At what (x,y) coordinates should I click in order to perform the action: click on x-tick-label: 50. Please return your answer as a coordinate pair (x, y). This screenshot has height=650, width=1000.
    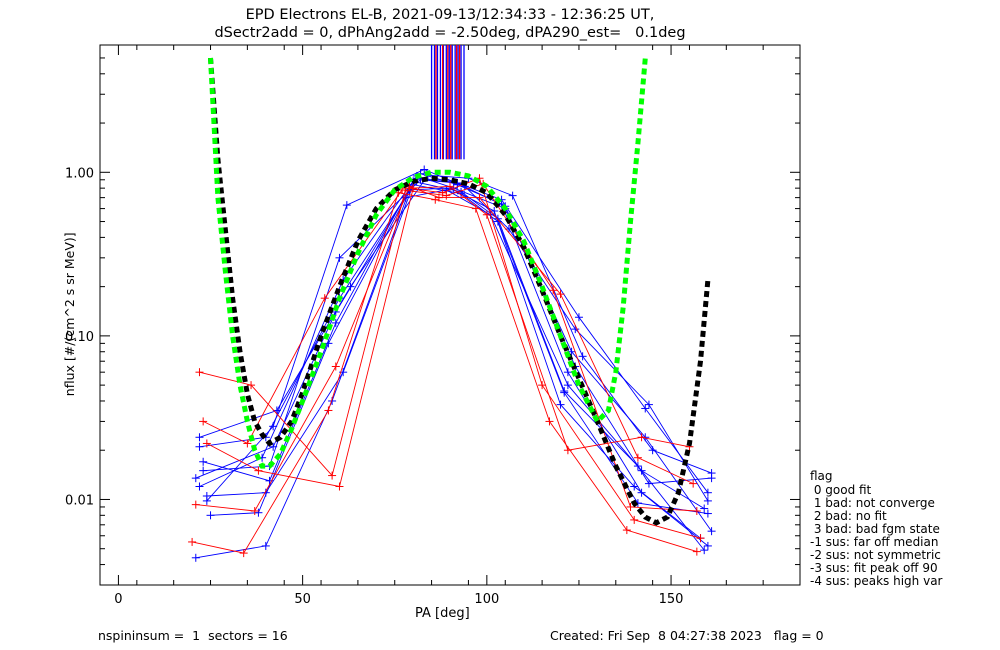
    Looking at the image, I should click on (302, 599).